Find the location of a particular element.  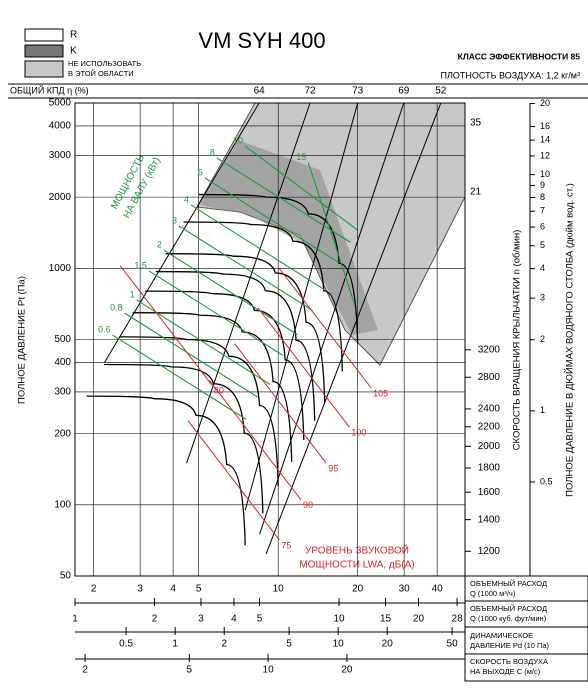

efficiency-lines is located at coordinates (182, 232).